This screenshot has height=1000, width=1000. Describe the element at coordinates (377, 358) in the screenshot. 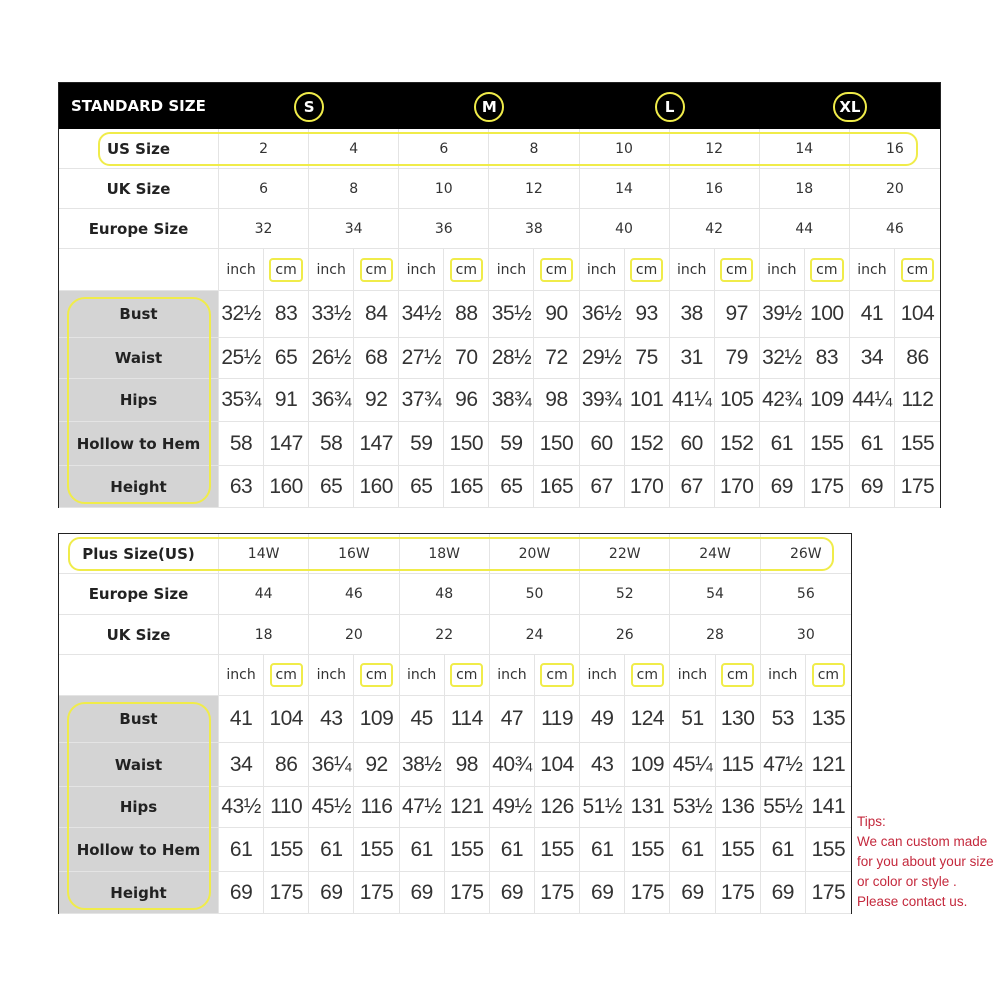

I see `measurement-value: 68` at that location.